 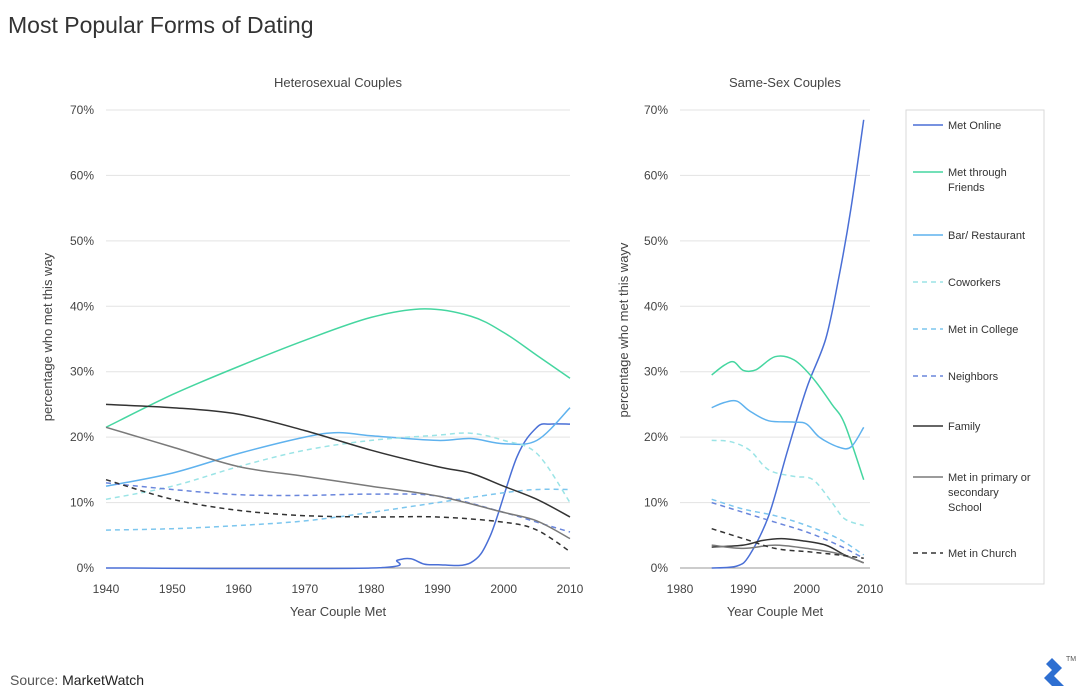 What do you see at coordinates (338, 82) in the screenshot?
I see `chart-title: Heterosexual Couples` at bounding box center [338, 82].